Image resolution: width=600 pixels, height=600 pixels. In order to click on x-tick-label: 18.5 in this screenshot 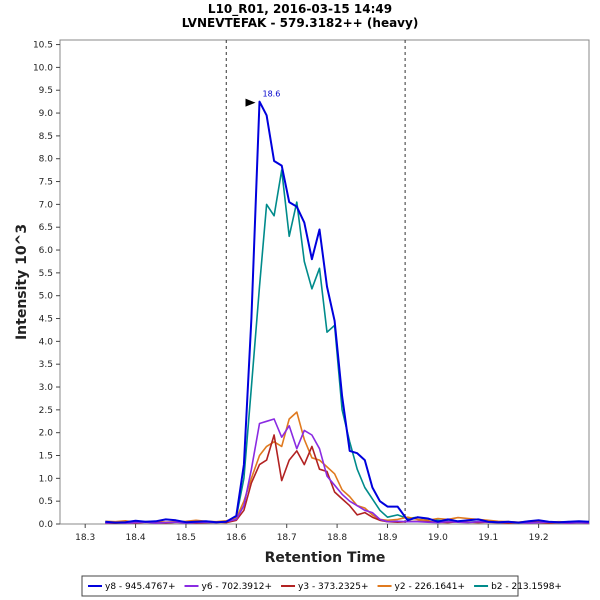, I will do `click(186, 538)`.